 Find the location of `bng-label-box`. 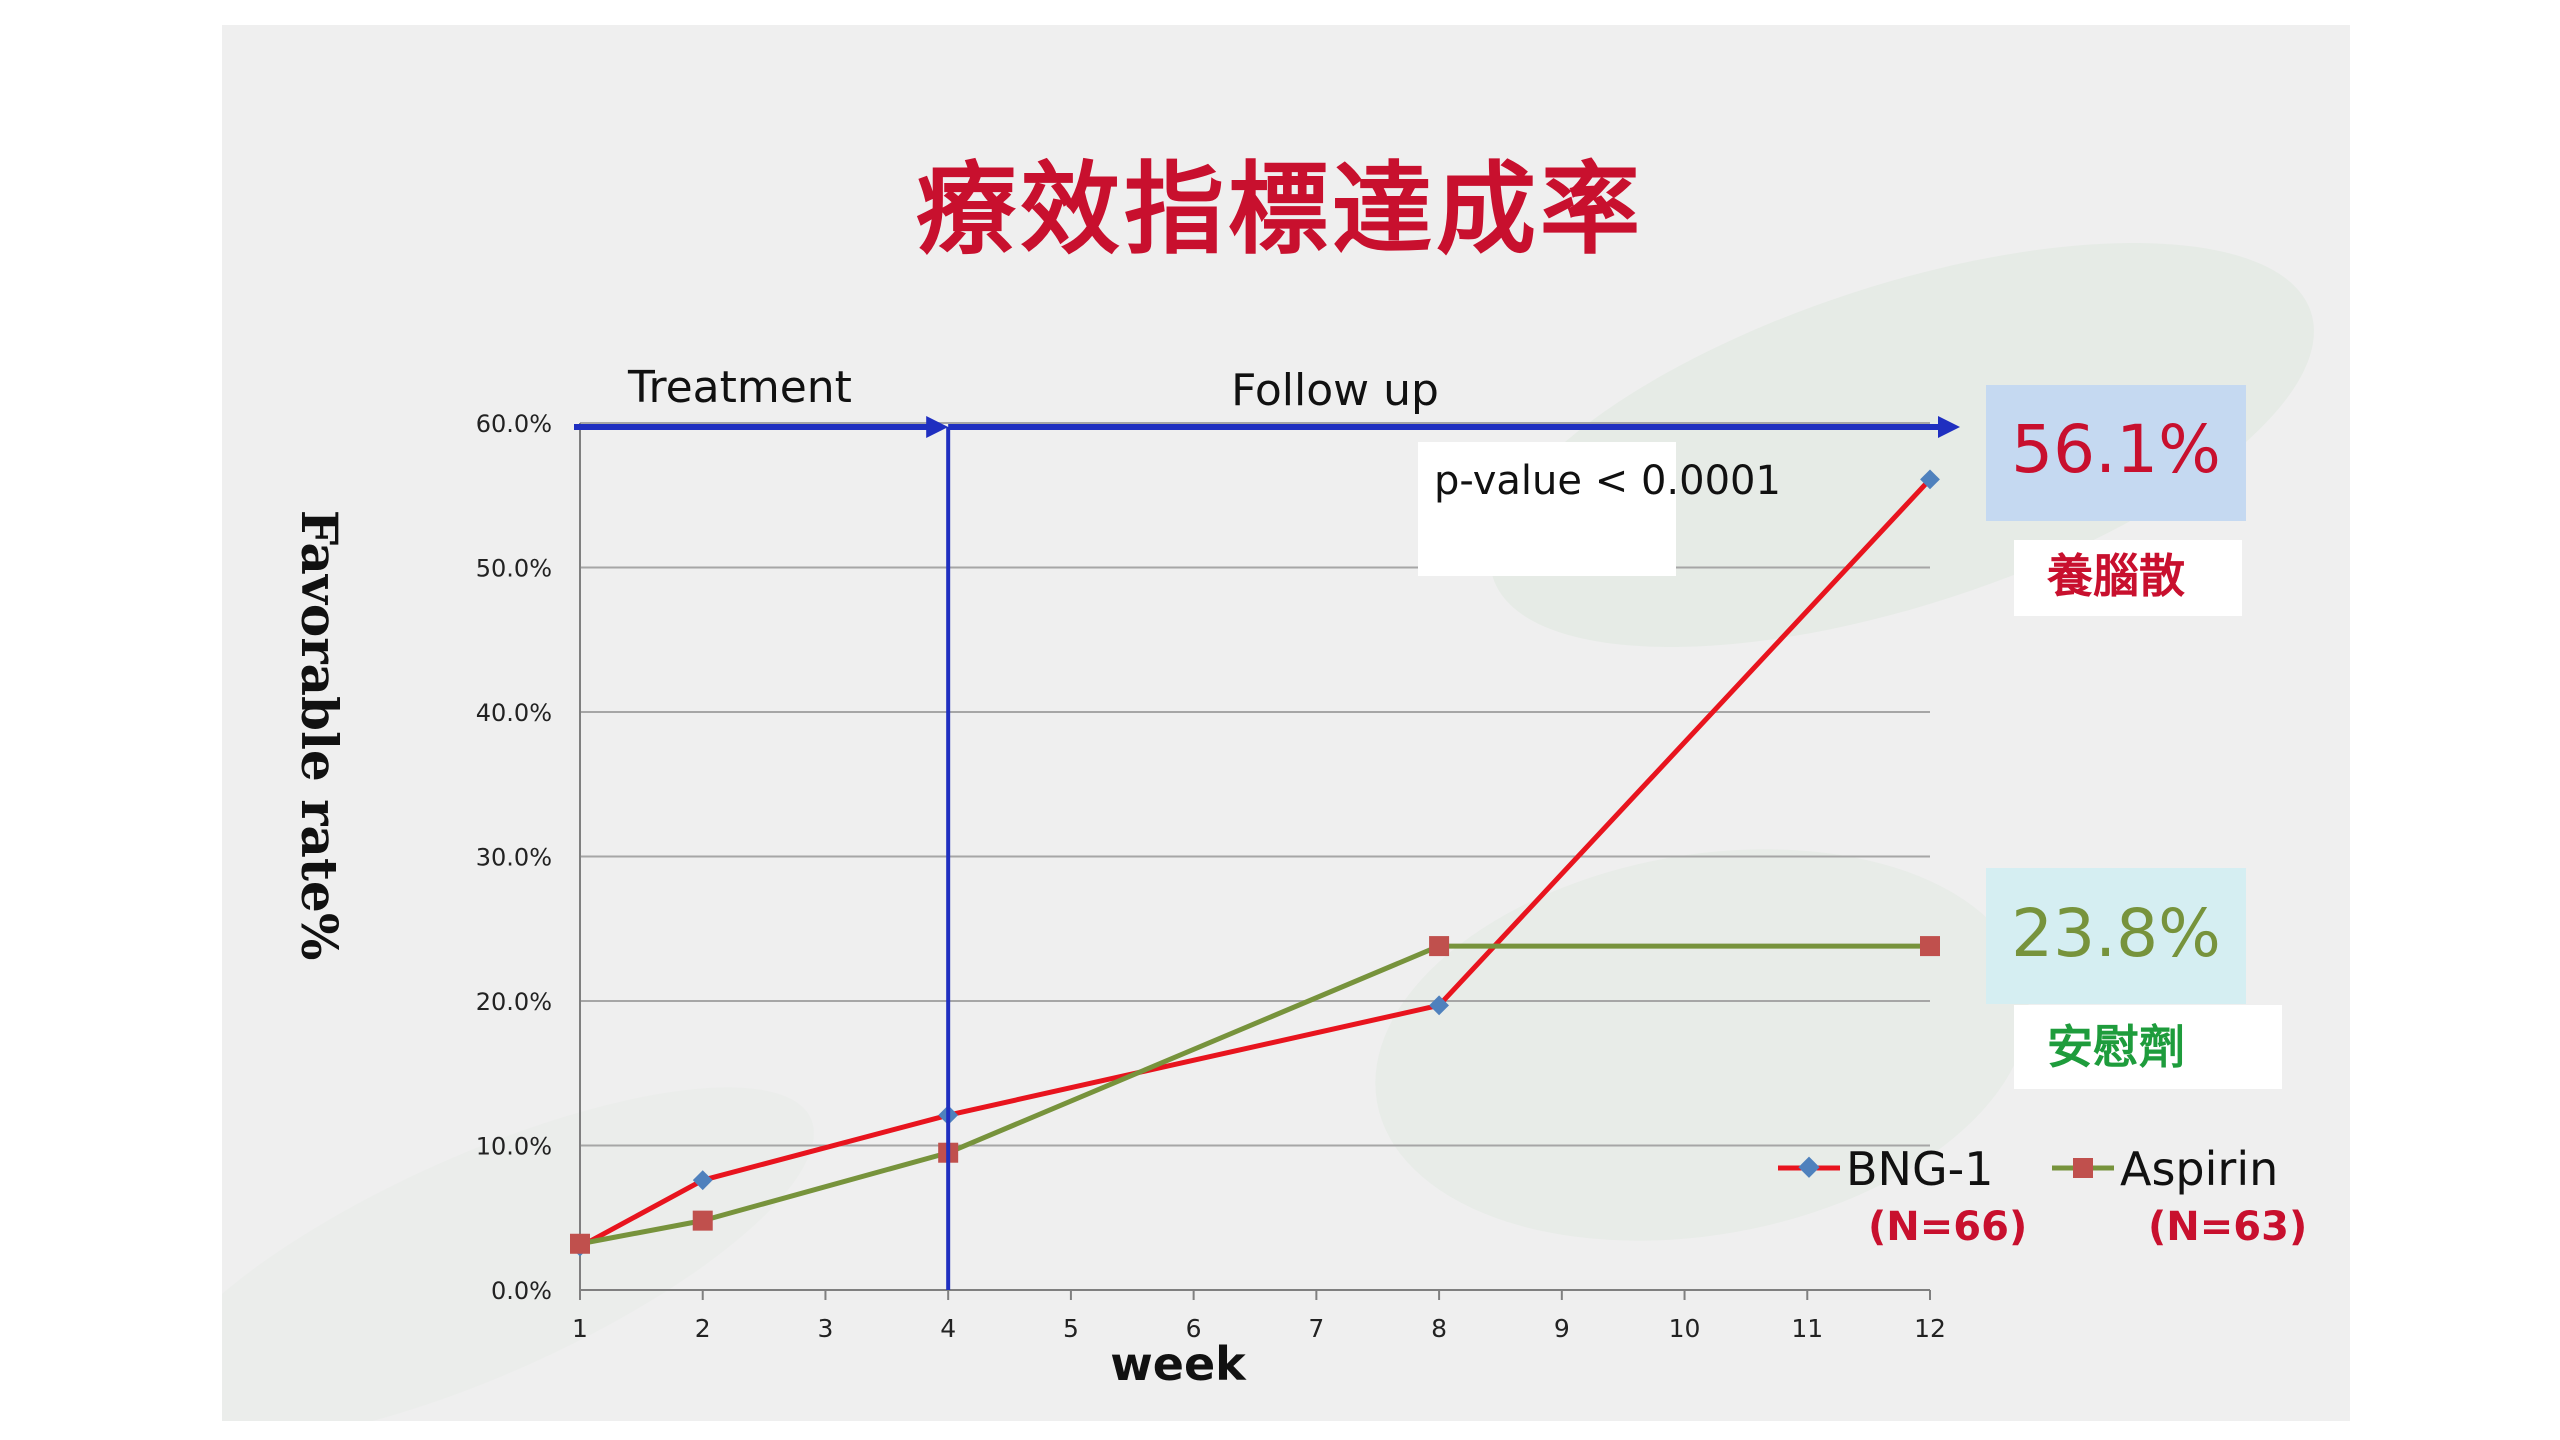

bng-label-box is located at coordinates (2128, 578).